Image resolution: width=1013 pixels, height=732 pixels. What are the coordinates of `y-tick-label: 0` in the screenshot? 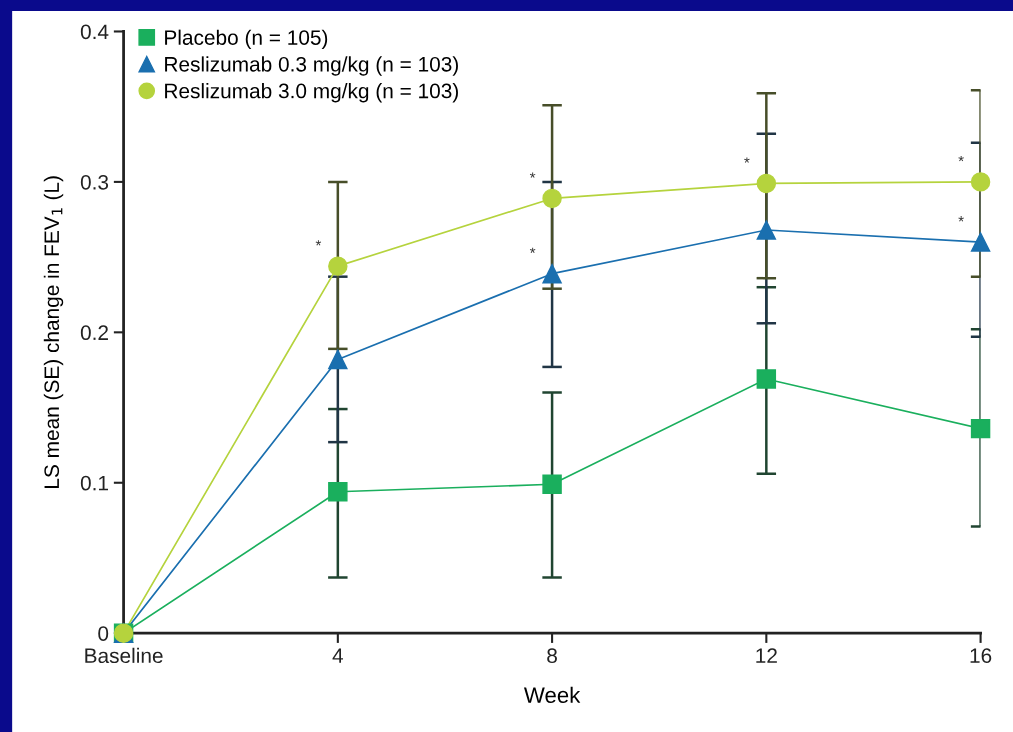 It's located at (103, 633).